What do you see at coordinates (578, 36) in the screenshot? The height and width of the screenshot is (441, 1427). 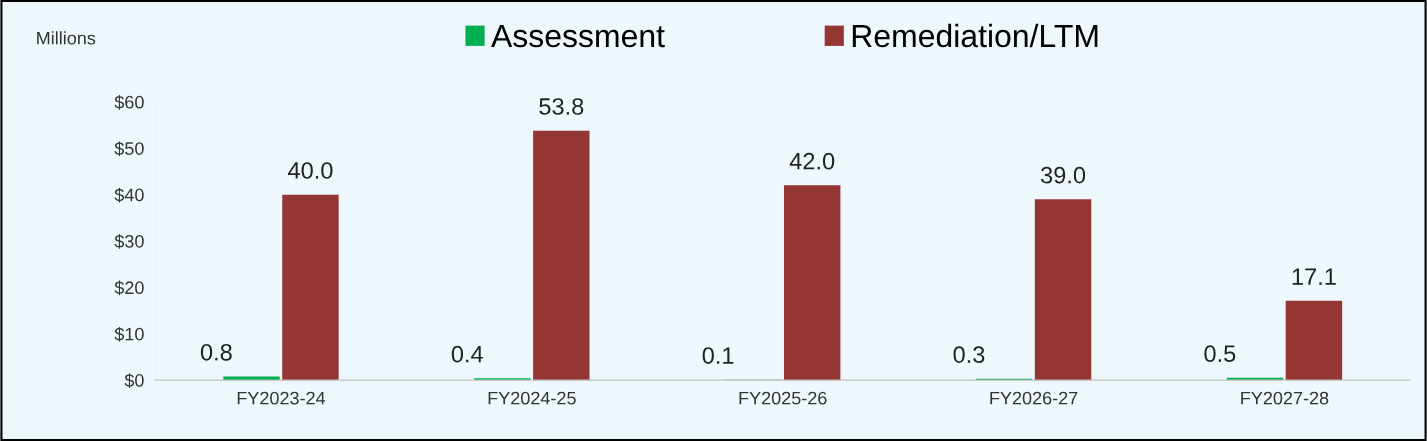 I see `legend-label: Assessment` at bounding box center [578, 36].